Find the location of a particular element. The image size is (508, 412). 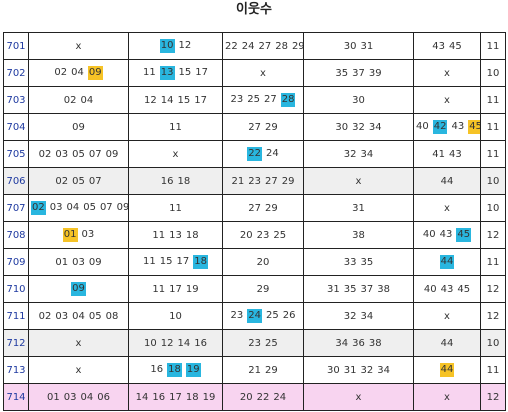

number: 31 is located at coordinates (358, 208).